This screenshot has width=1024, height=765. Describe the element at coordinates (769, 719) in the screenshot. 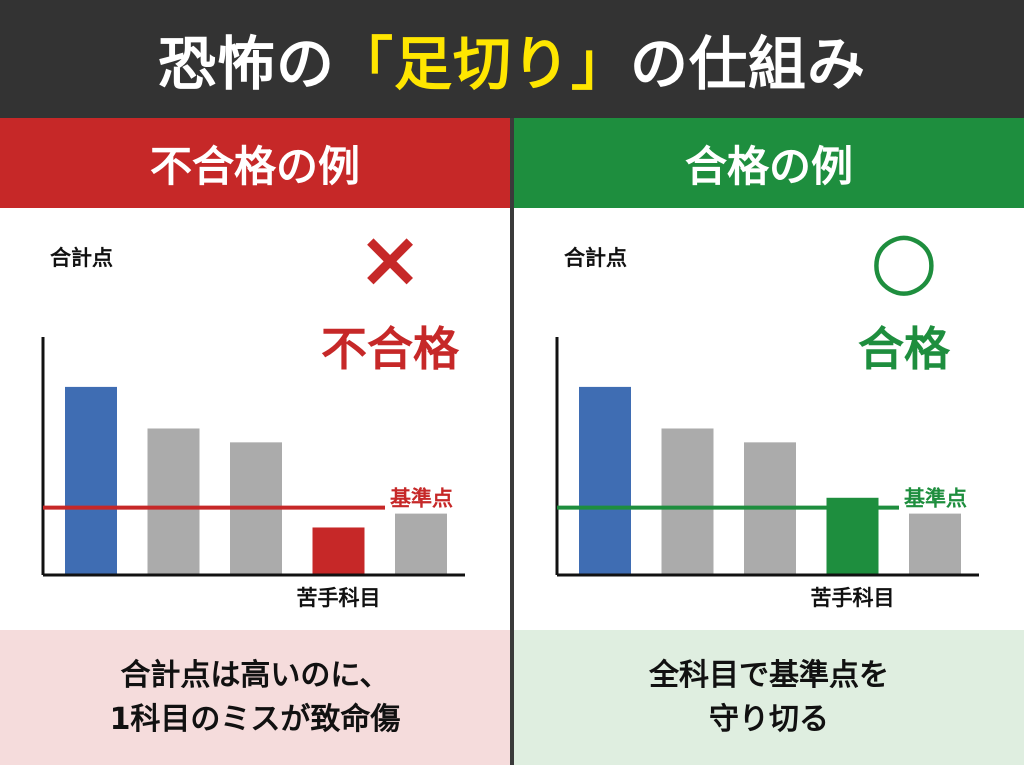

I see `pass-caption-line-2: 守り切る` at that location.